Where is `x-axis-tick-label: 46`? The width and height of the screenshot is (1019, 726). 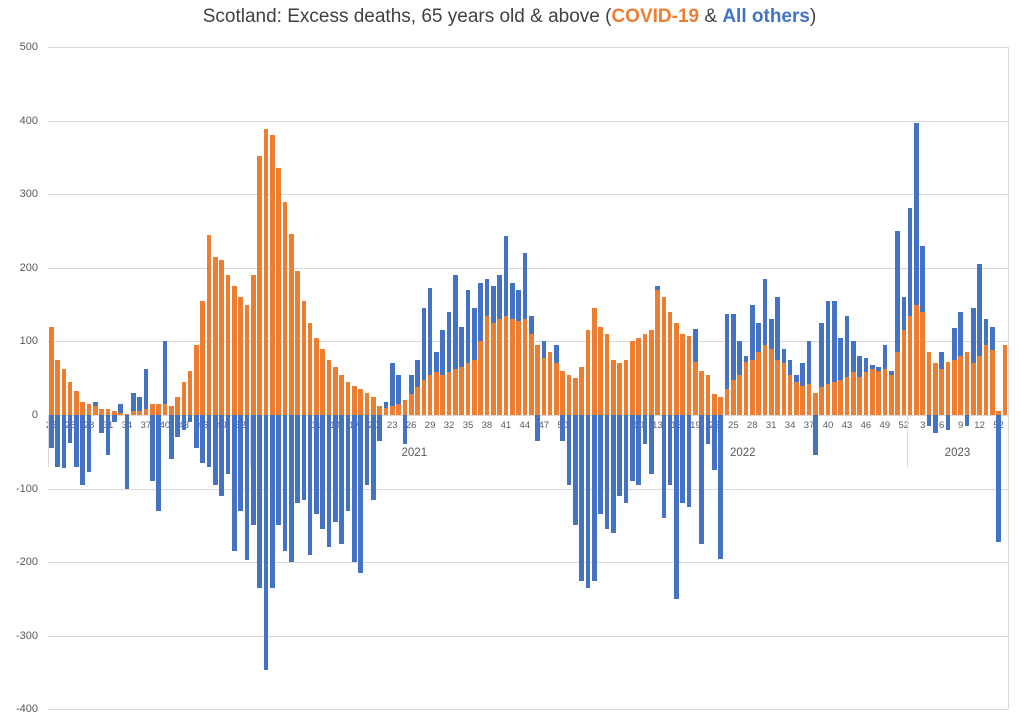 x-axis-tick-label: 46 is located at coordinates (866, 425).